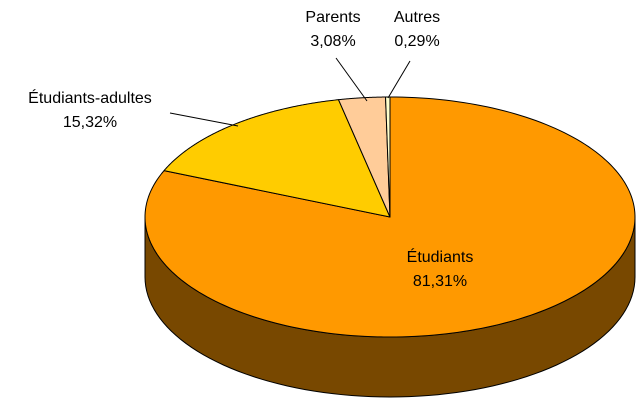 The image size is (638, 406). Describe the element at coordinates (90, 122) in the screenshot. I see `slice-value-label: 15,32%` at that location.